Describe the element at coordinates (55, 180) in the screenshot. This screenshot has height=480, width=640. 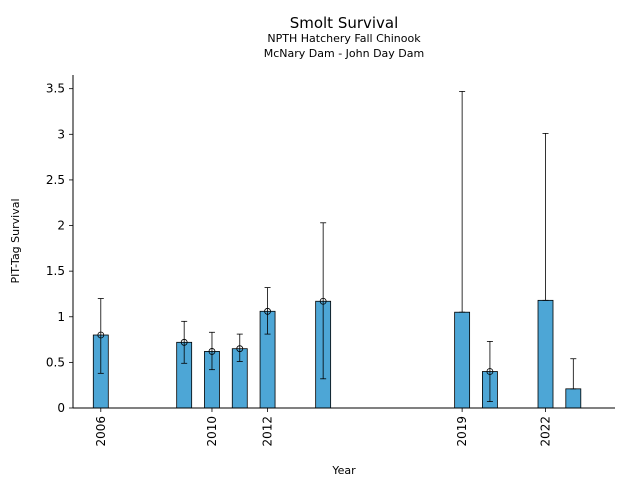
I see `y-tick-label: 2.5` at that location.